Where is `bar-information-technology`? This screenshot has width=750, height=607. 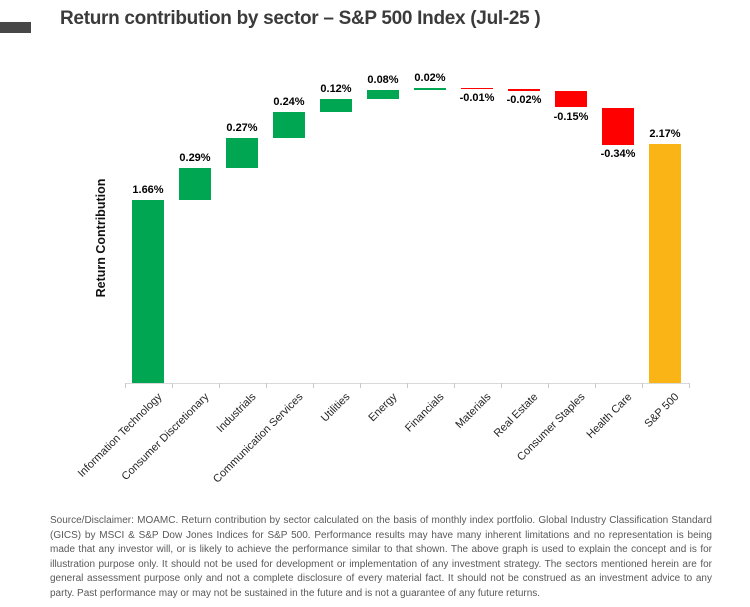
bar-information-technology is located at coordinates (148, 291).